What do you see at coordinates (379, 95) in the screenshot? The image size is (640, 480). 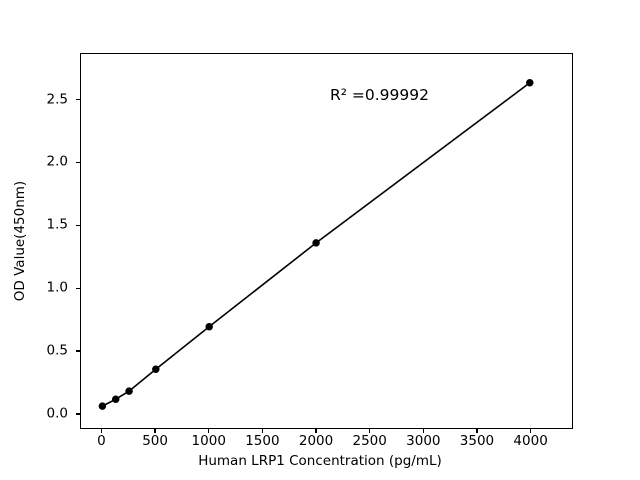 I see `r-squared-annotation: R² =0.99992` at bounding box center [379, 95].